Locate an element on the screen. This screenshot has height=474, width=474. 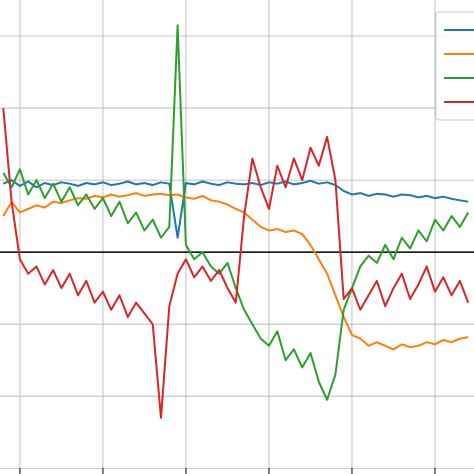
legend-box is located at coordinates (454, 66).